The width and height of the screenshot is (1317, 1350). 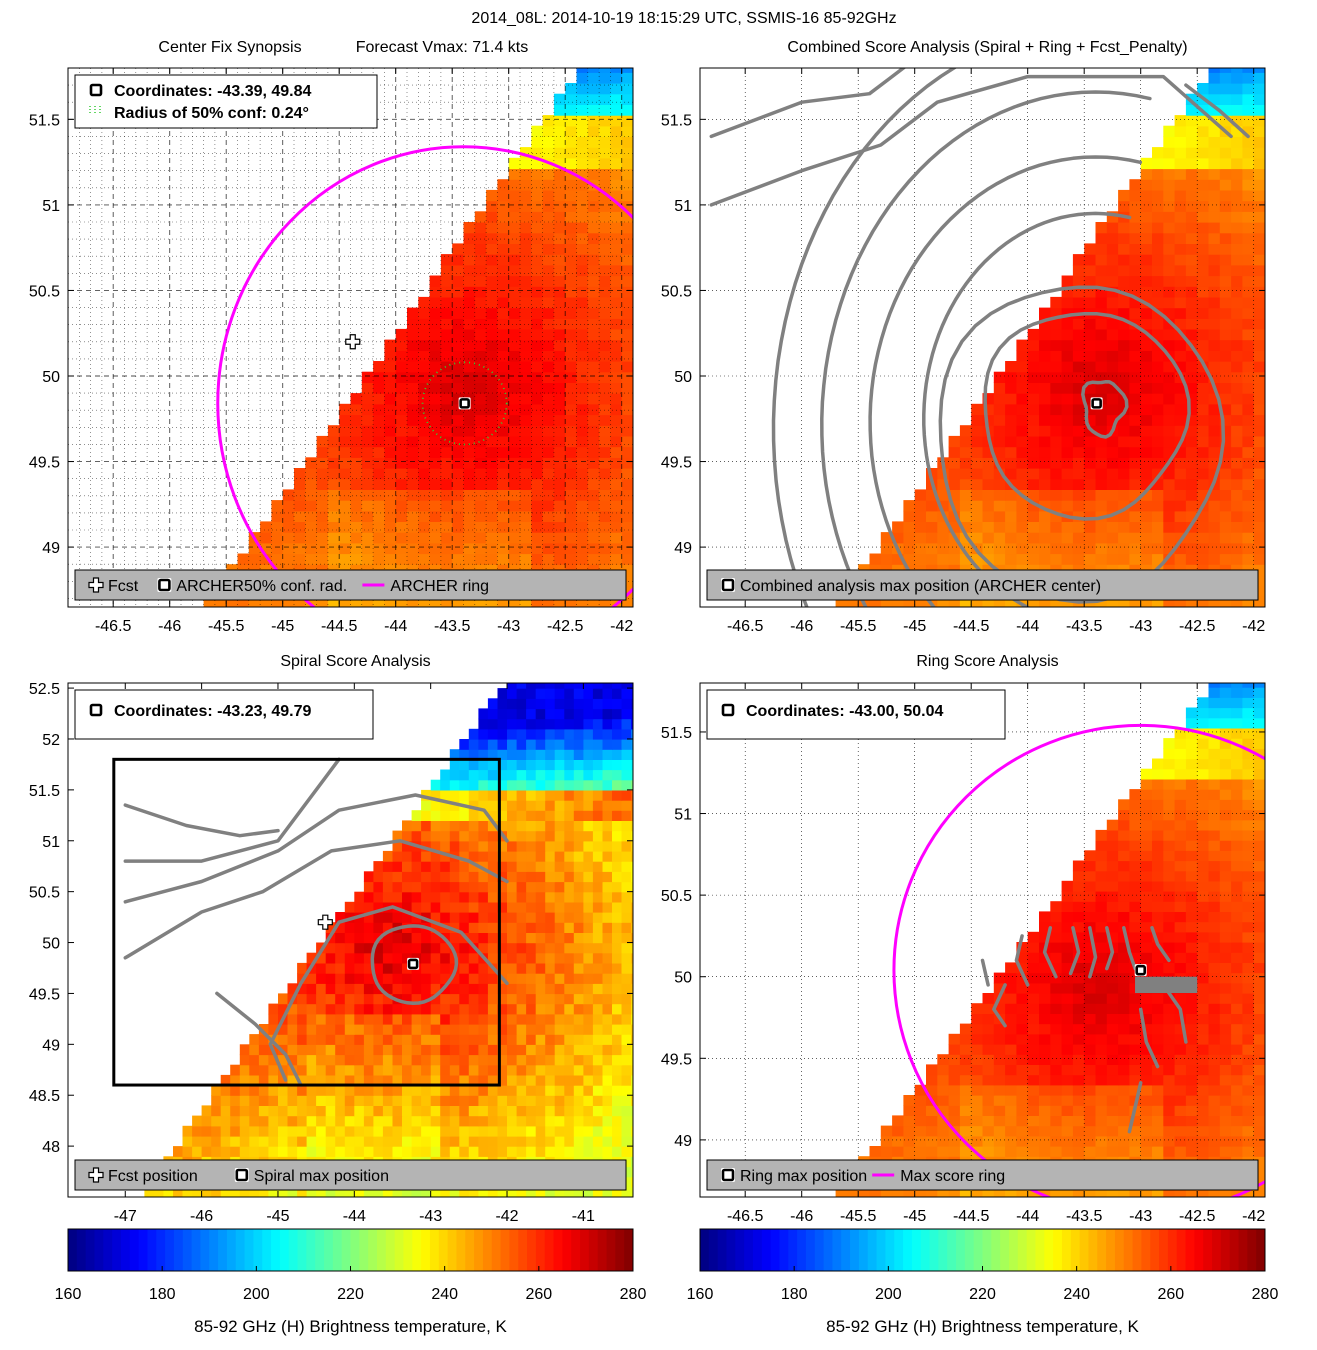 I want to click on contour-line, so click(x=414, y=965).